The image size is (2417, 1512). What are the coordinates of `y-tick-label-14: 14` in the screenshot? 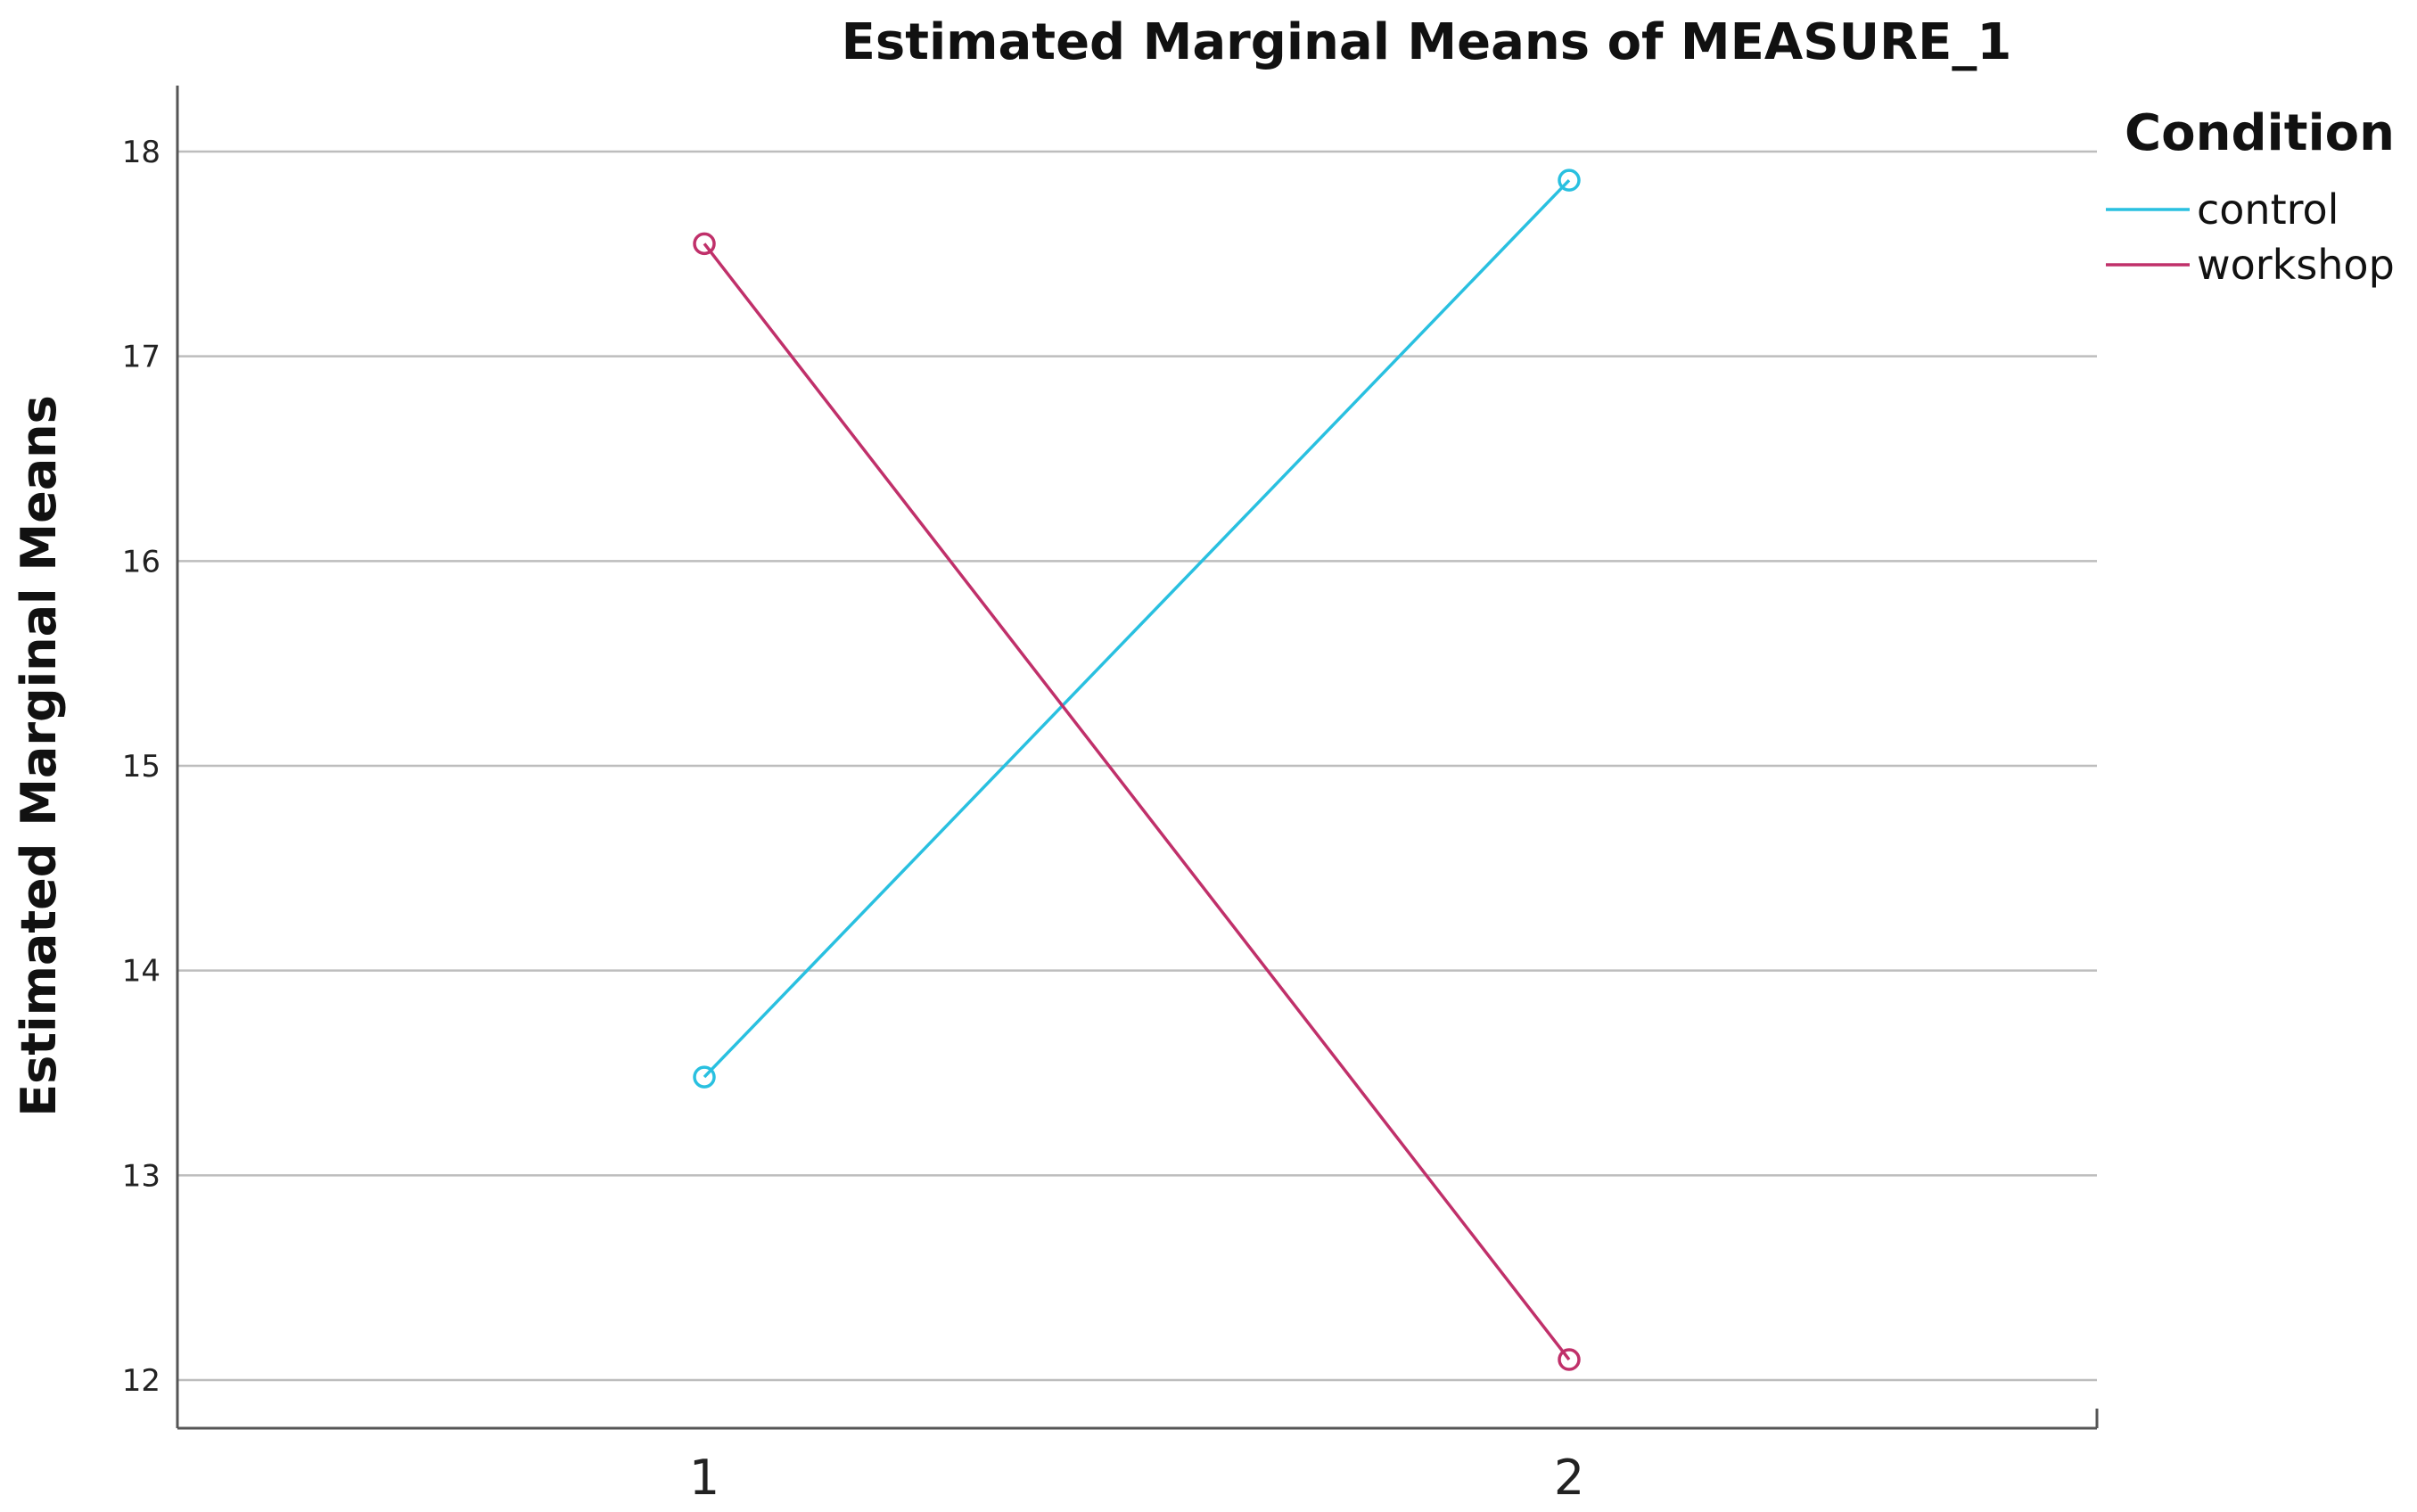 It's located at (141, 972).